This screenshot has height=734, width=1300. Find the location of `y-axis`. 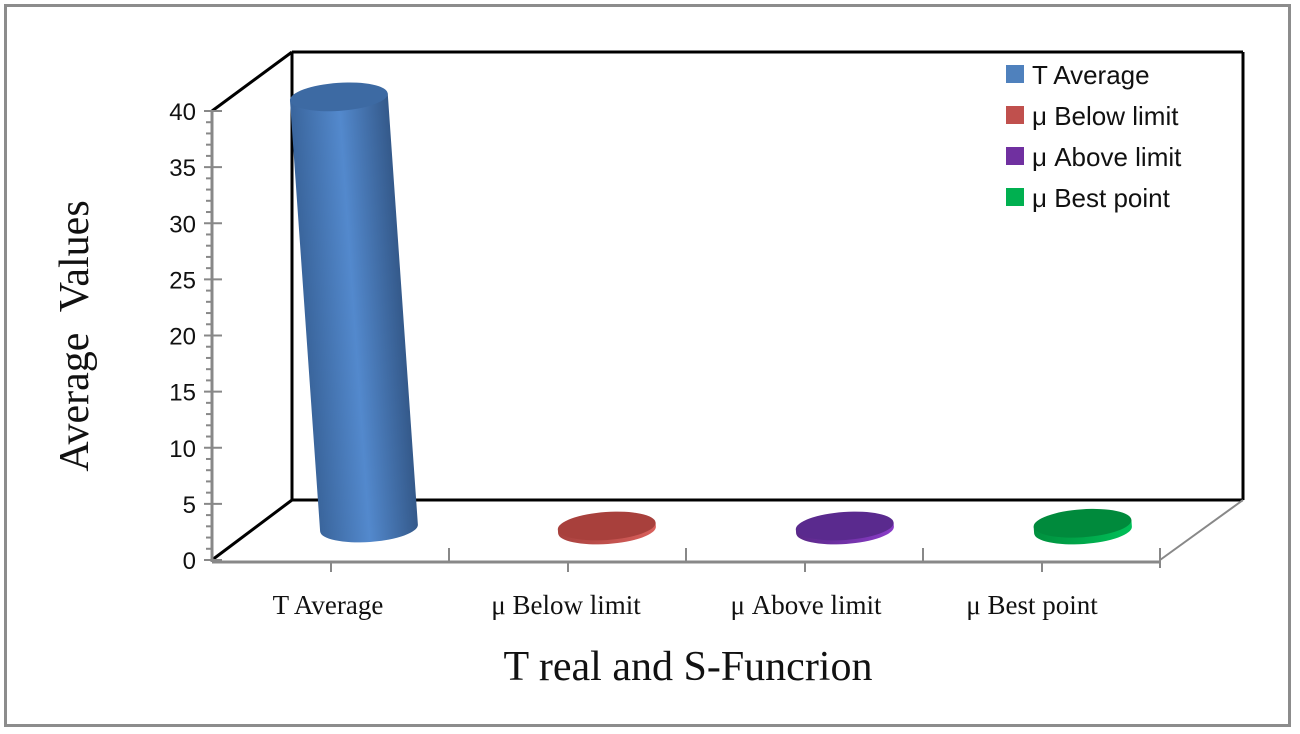

y-axis is located at coordinates (213, 336).